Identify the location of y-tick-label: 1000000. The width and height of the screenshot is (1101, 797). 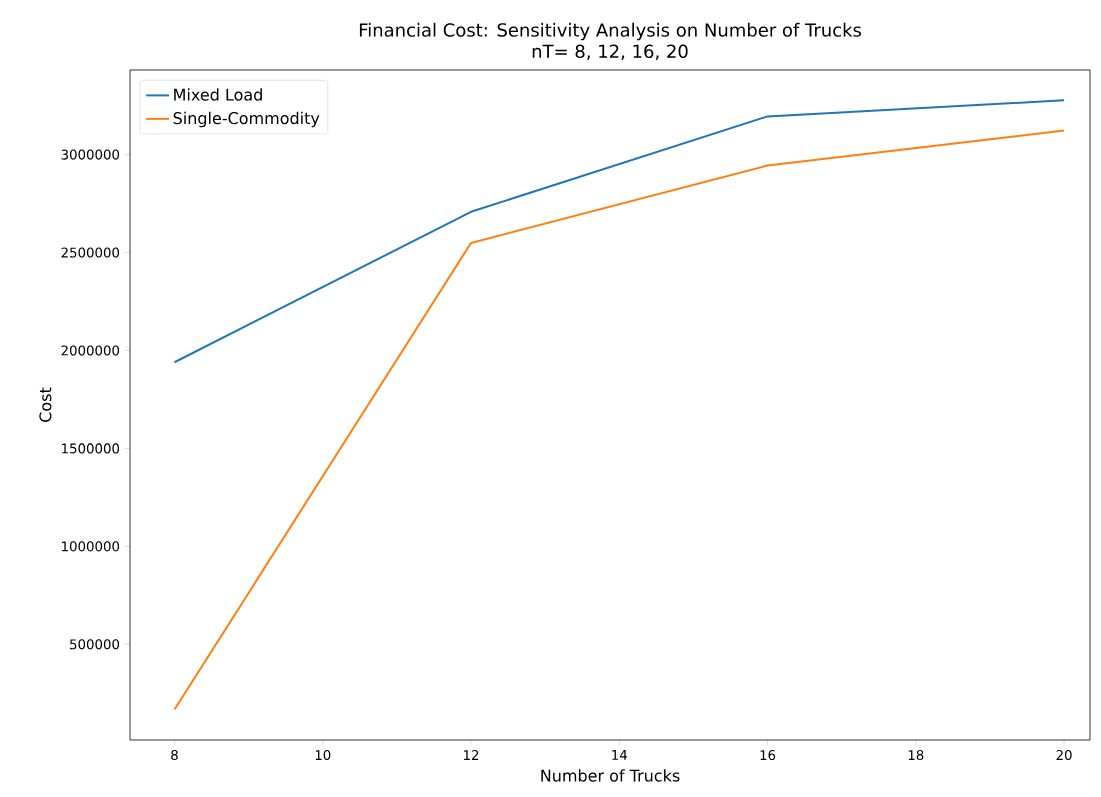
(91, 546).